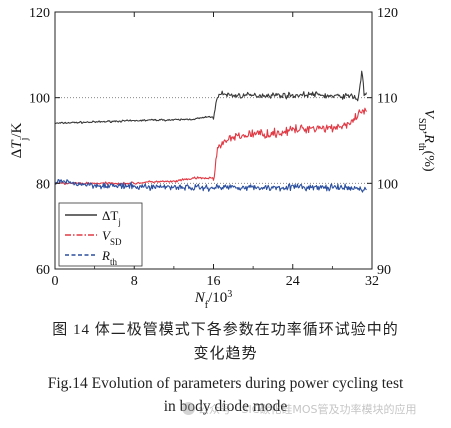  What do you see at coordinates (384, 270) in the screenshot?
I see `y-right-tick-label-0: 90` at bounding box center [384, 270].